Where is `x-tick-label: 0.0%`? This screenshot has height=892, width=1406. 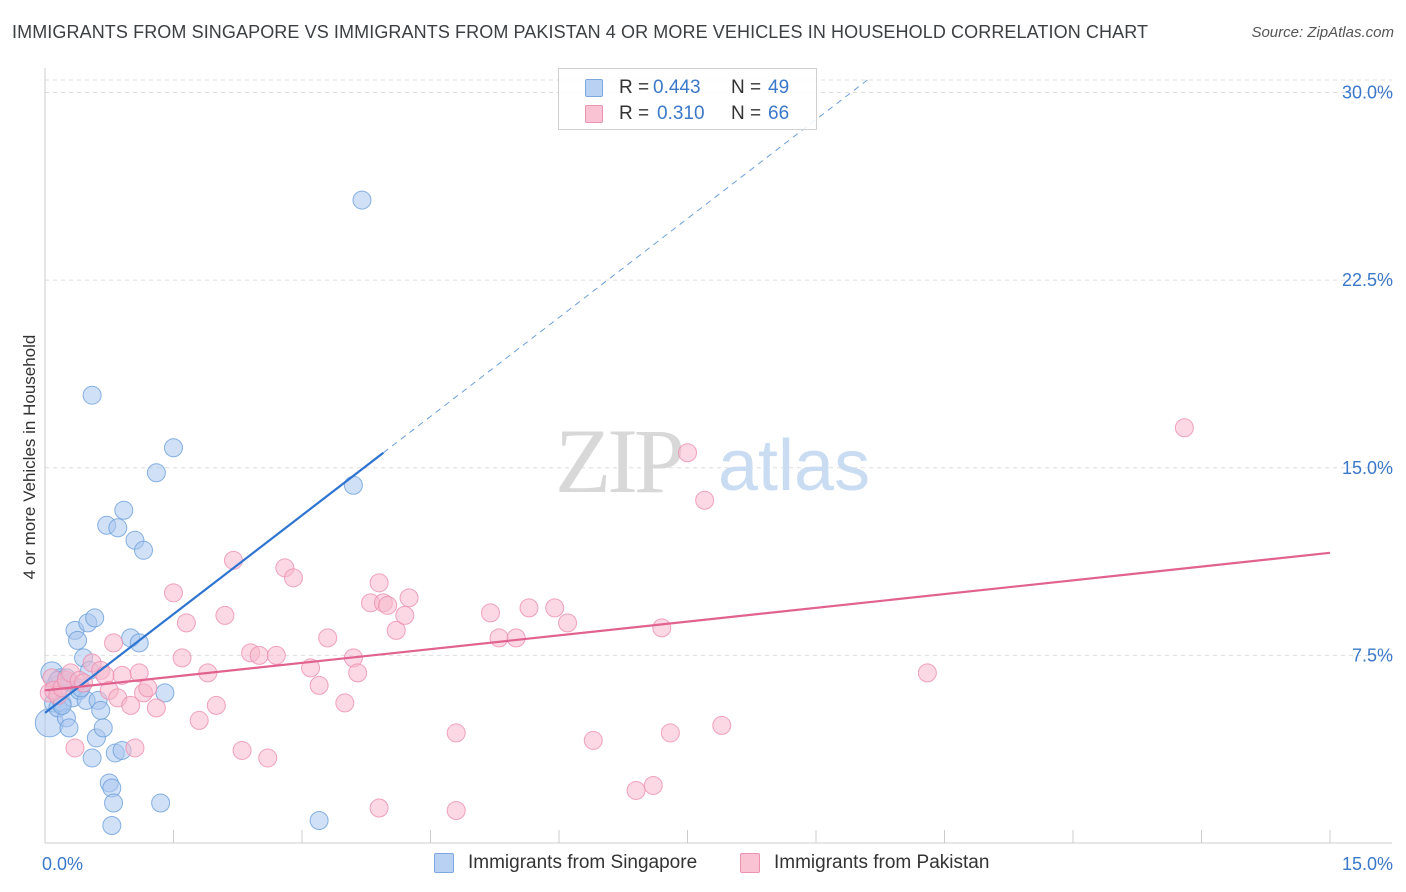
x-tick-label: 0.0% is located at coordinates (62, 864).